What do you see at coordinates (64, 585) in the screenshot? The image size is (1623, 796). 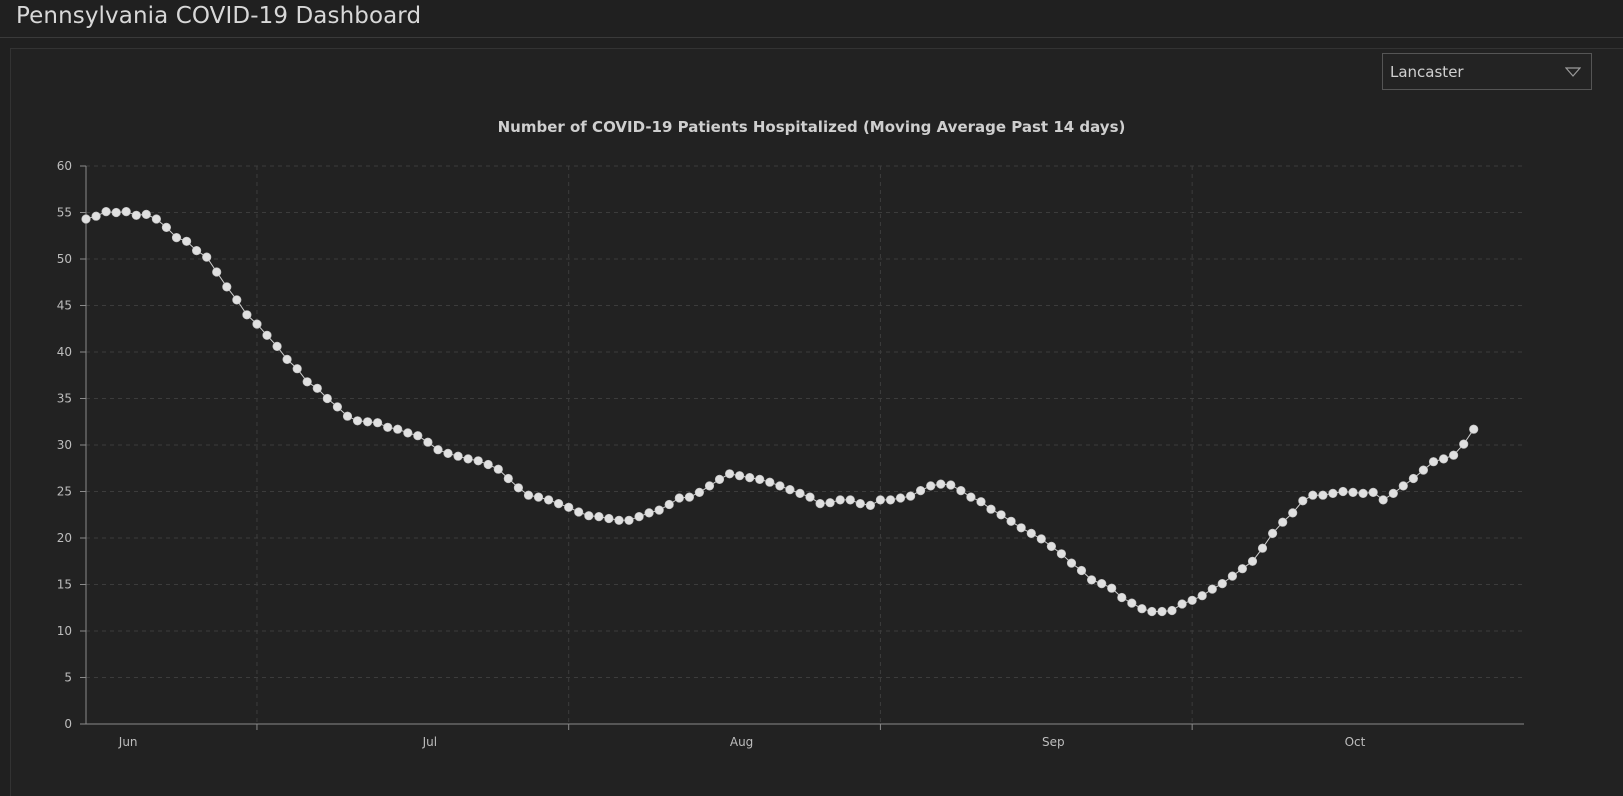 I see `y-tick-label: 15` at bounding box center [64, 585].